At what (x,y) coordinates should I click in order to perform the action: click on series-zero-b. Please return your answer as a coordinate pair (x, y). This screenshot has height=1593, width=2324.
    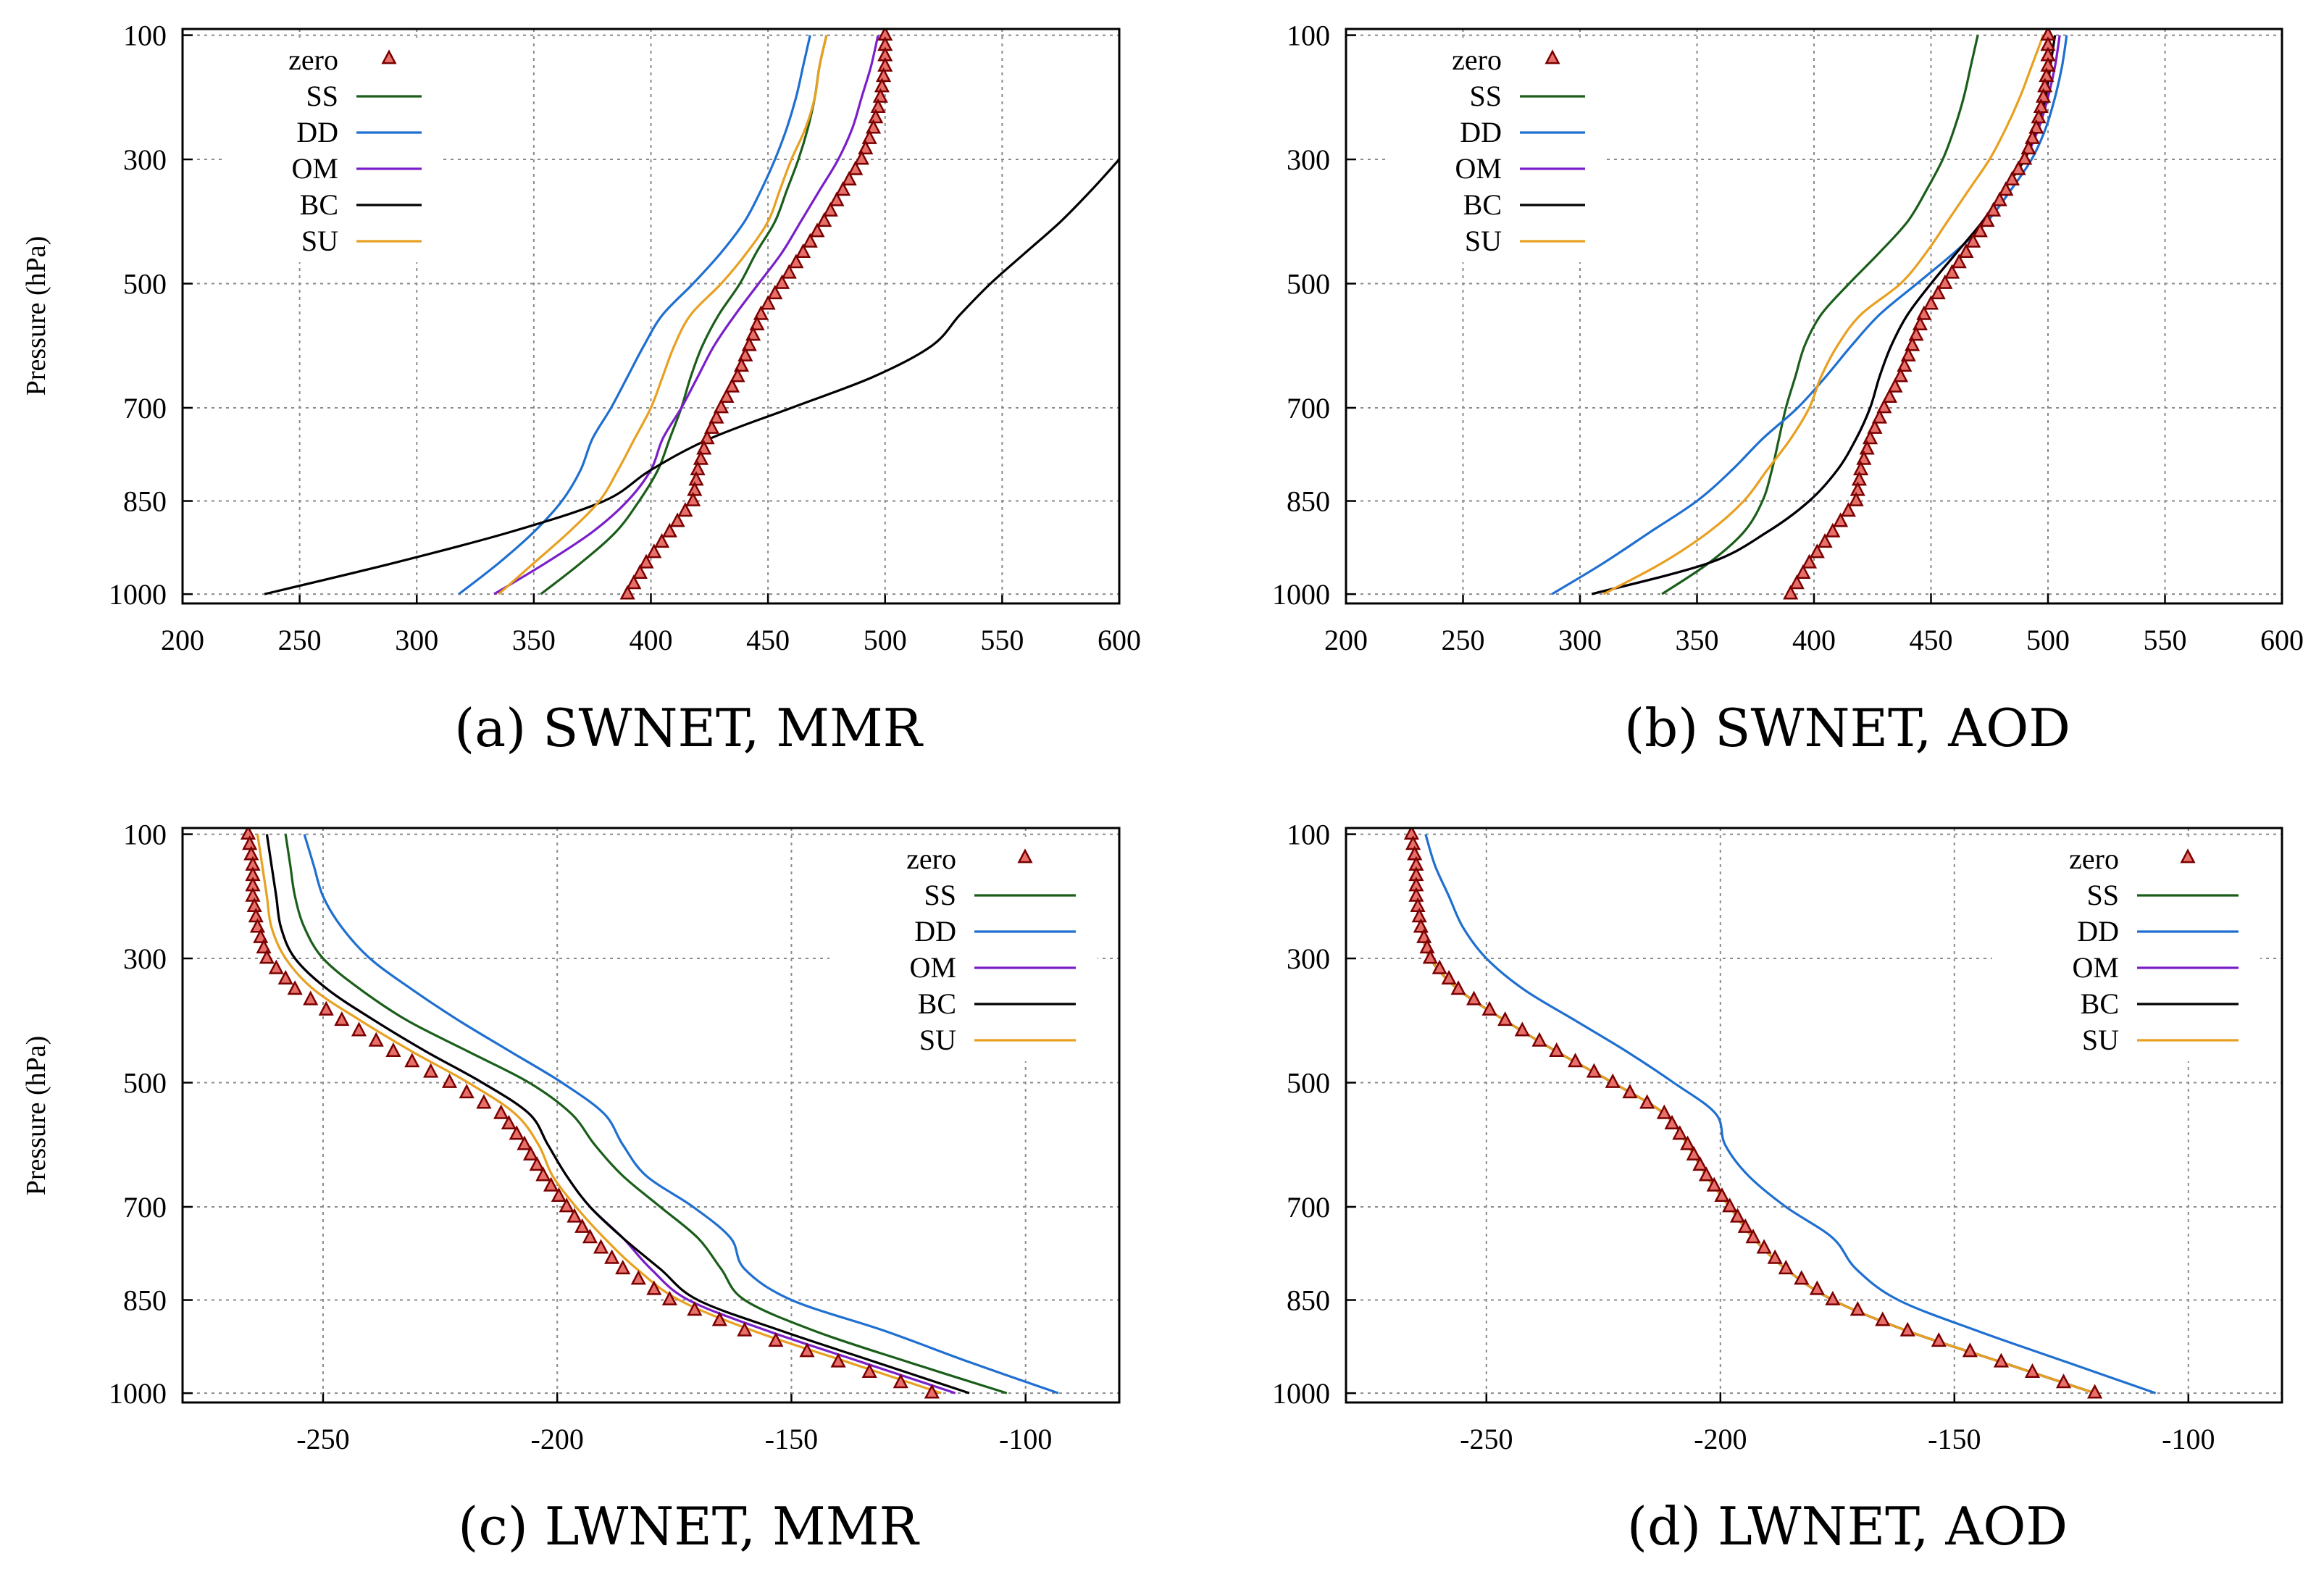
    Looking at the image, I should click on (1919, 314).